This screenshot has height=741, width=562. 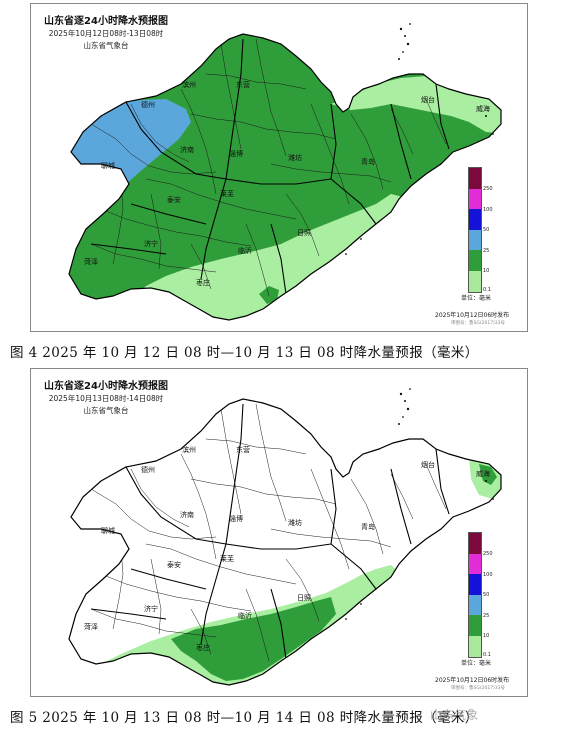 What do you see at coordinates (106, 33) in the screenshot?
I see `map-time-range: 2025年10月12日08时-13日08时` at bounding box center [106, 33].